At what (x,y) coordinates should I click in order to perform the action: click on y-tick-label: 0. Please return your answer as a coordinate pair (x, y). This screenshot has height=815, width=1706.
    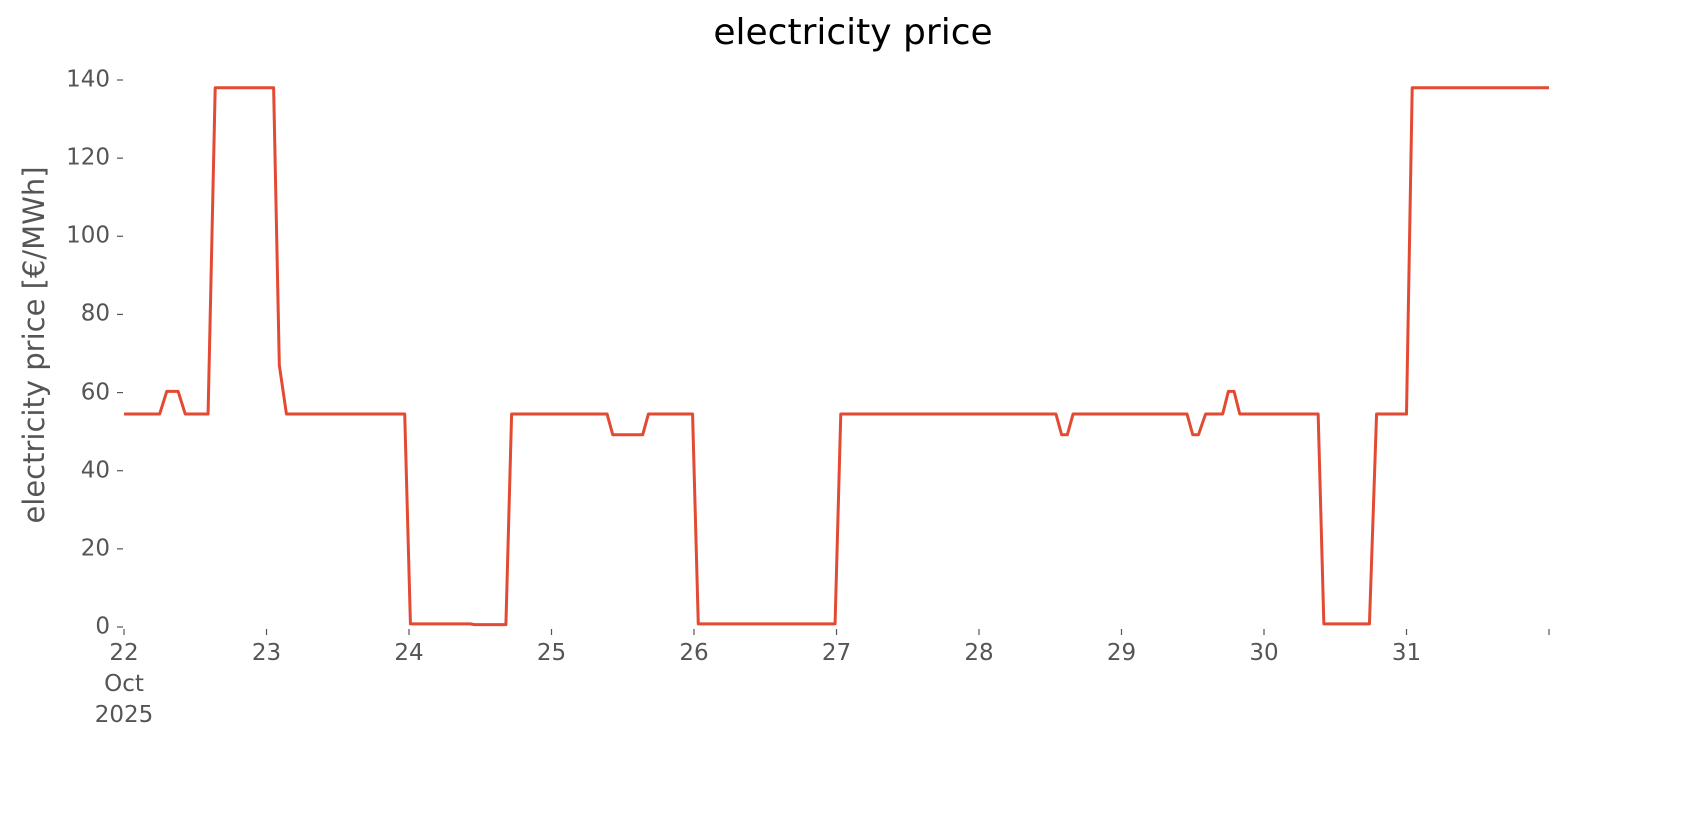
    Looking at the image, I should click on (102, 626).